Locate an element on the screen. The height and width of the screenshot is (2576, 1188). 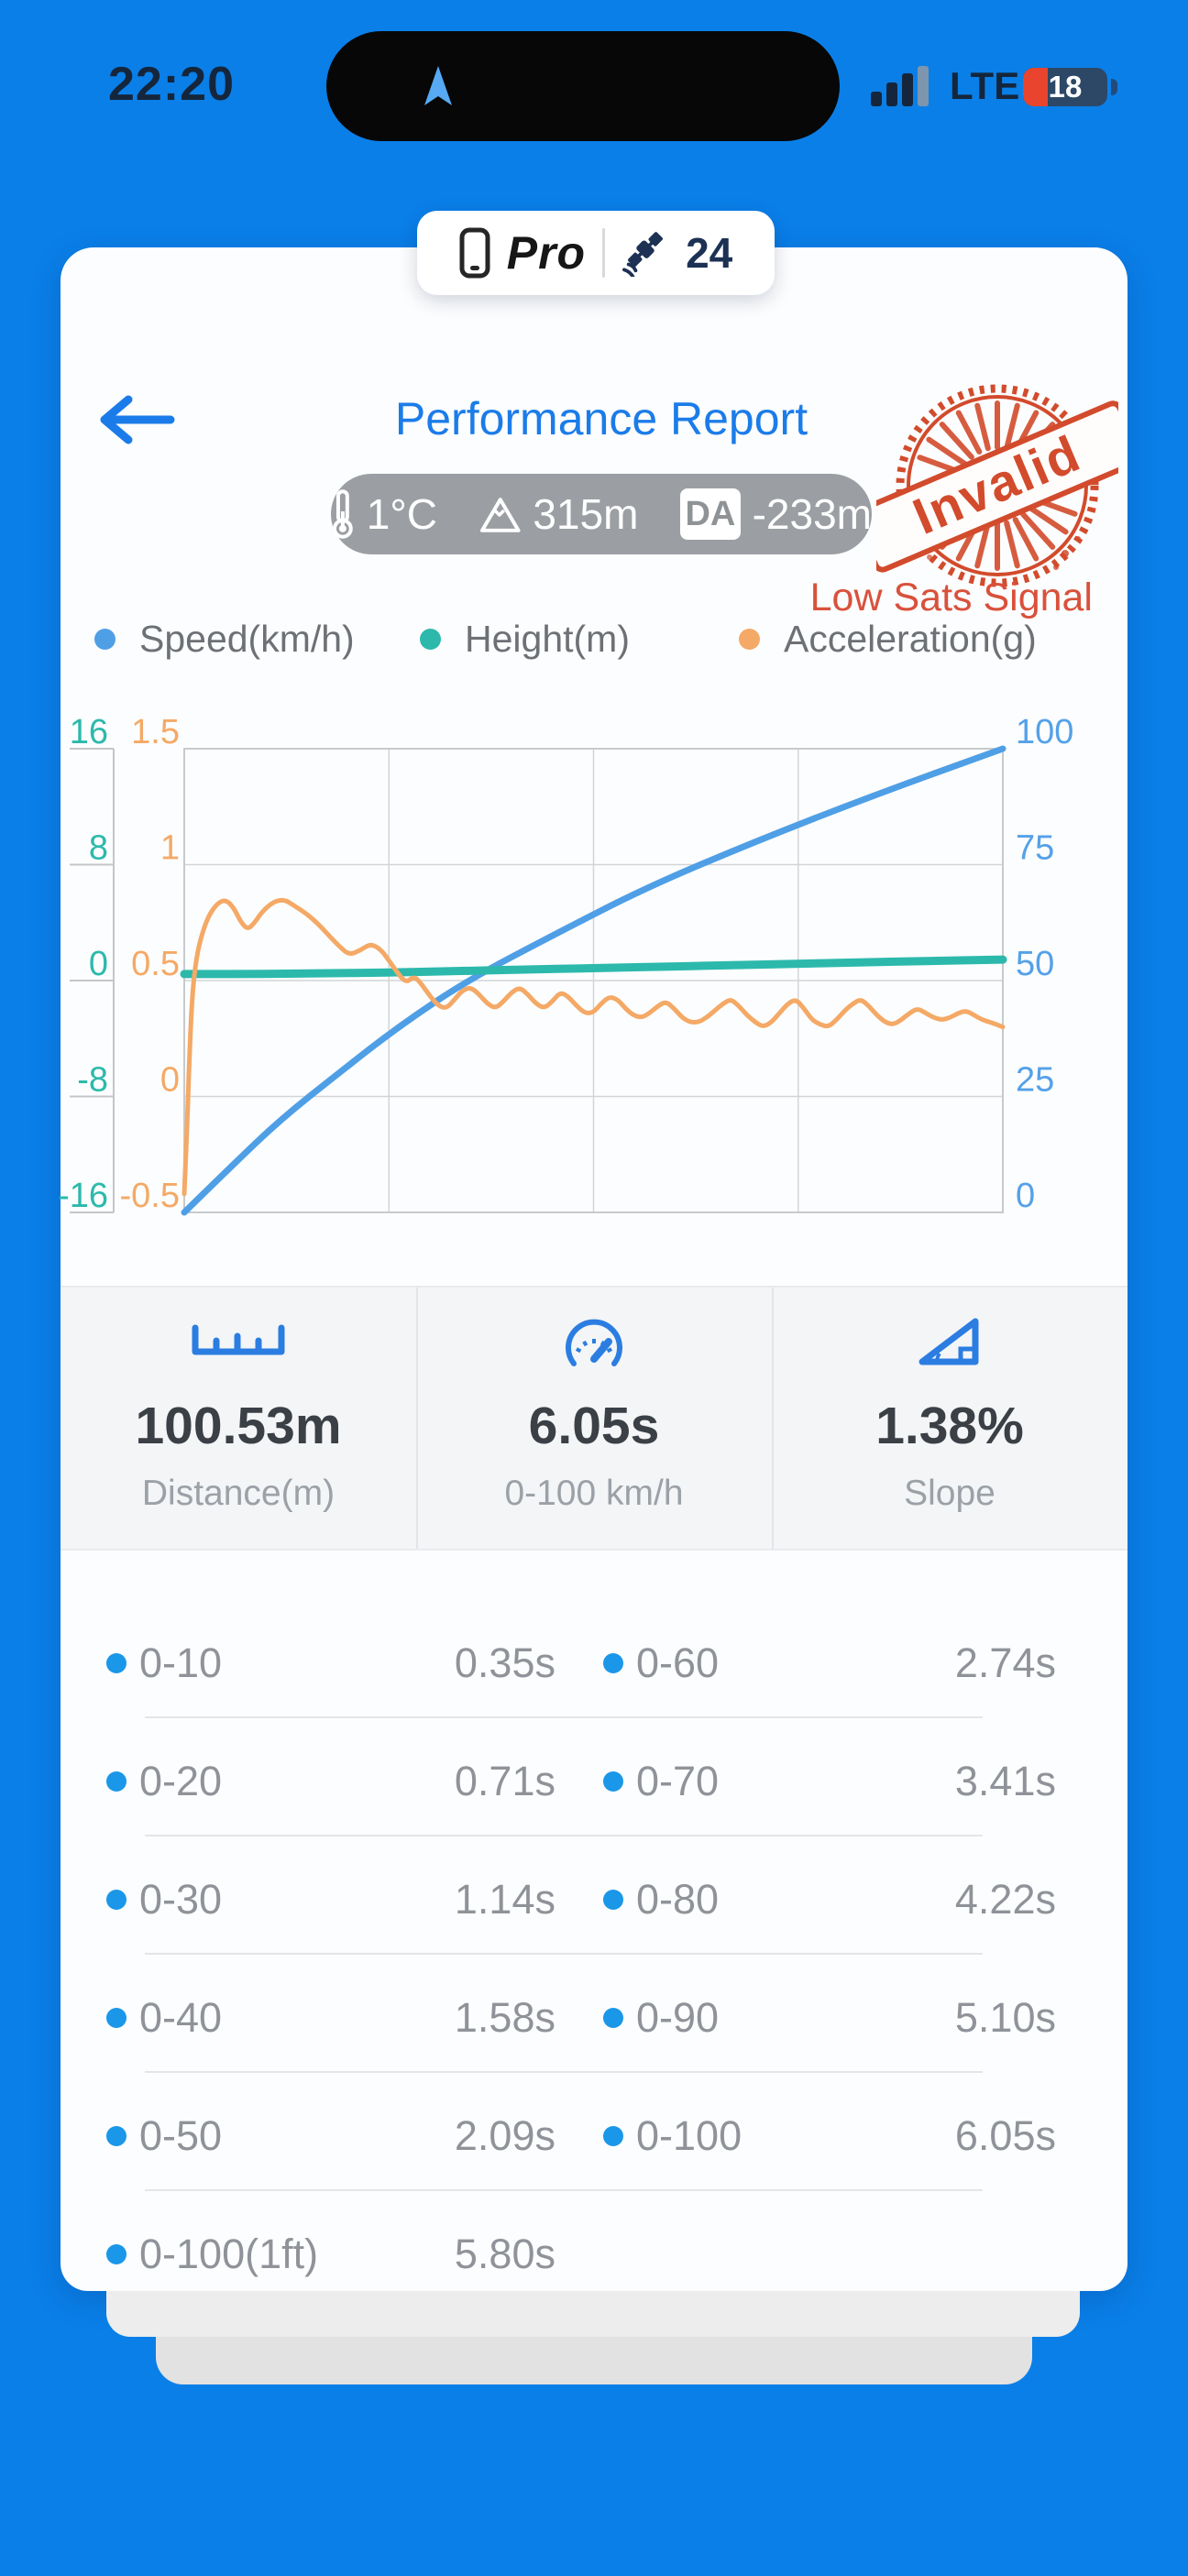
thermometer-icon is located at coordinates (342, 514).